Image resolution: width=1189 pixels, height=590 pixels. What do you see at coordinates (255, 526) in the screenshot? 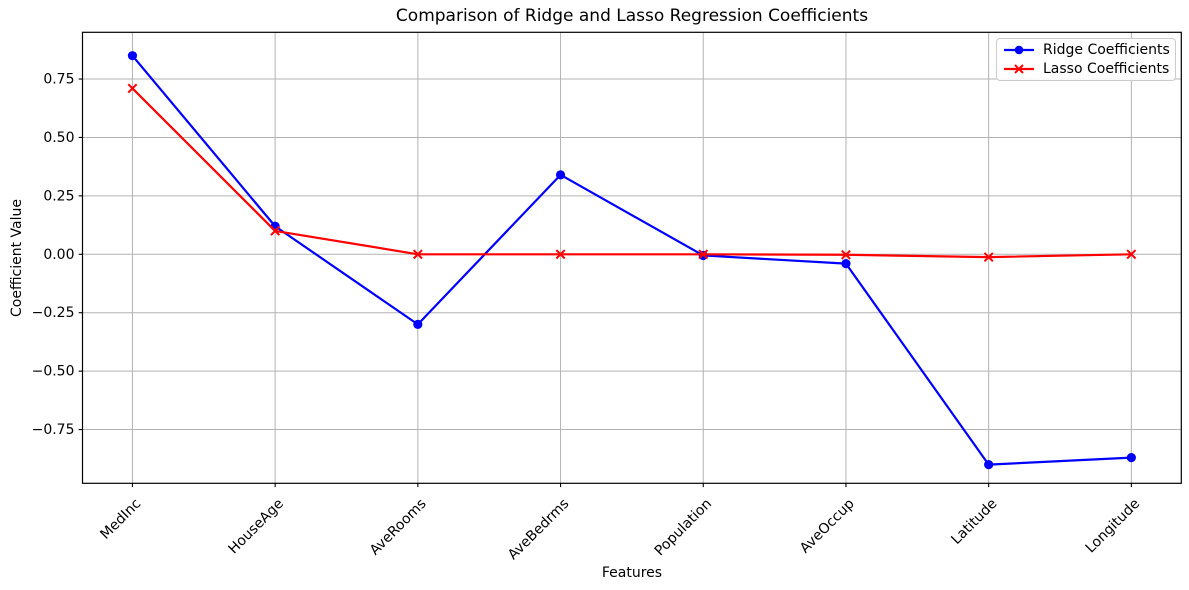
I see `x-tick-label: HouseAge` at bounding box center [255, 526].